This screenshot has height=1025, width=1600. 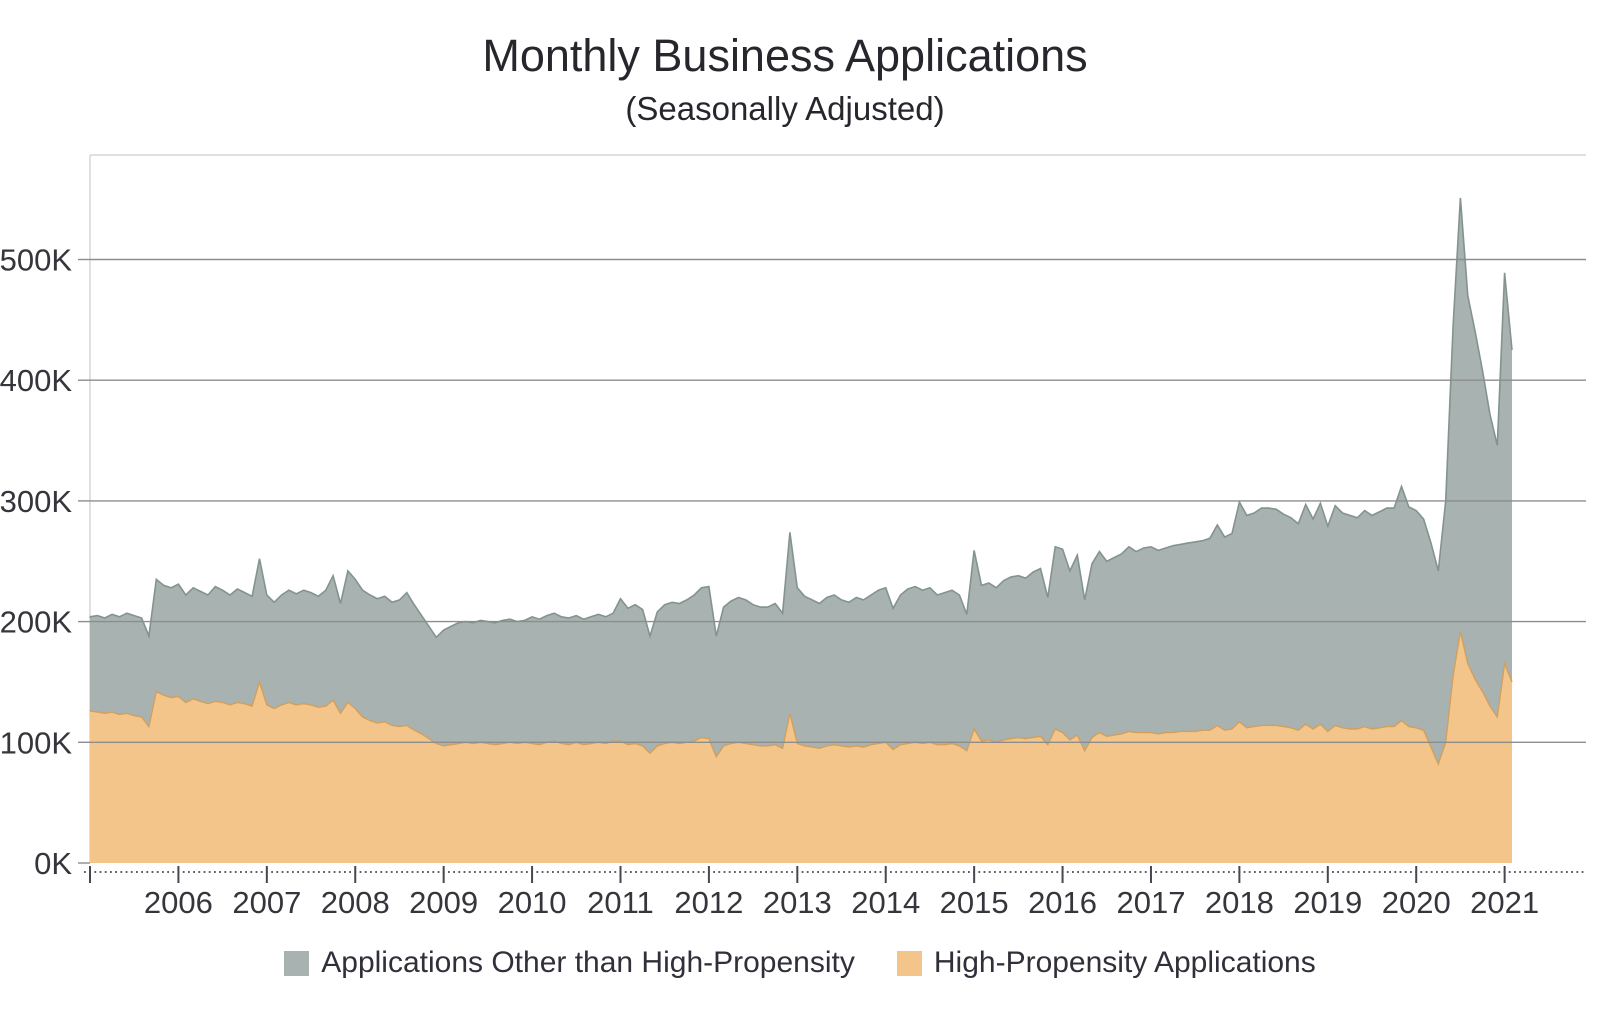 I want to click on x-tick-label: 2010, so click(x=532, y=902).